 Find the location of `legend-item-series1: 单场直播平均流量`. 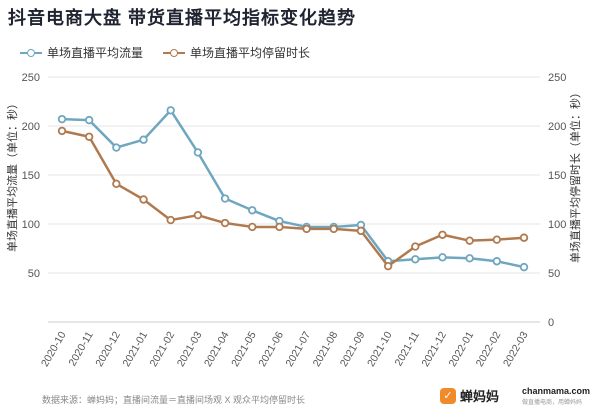

legend-item-series1: 单场直播平均流量 is located at coordinates (81, 52).